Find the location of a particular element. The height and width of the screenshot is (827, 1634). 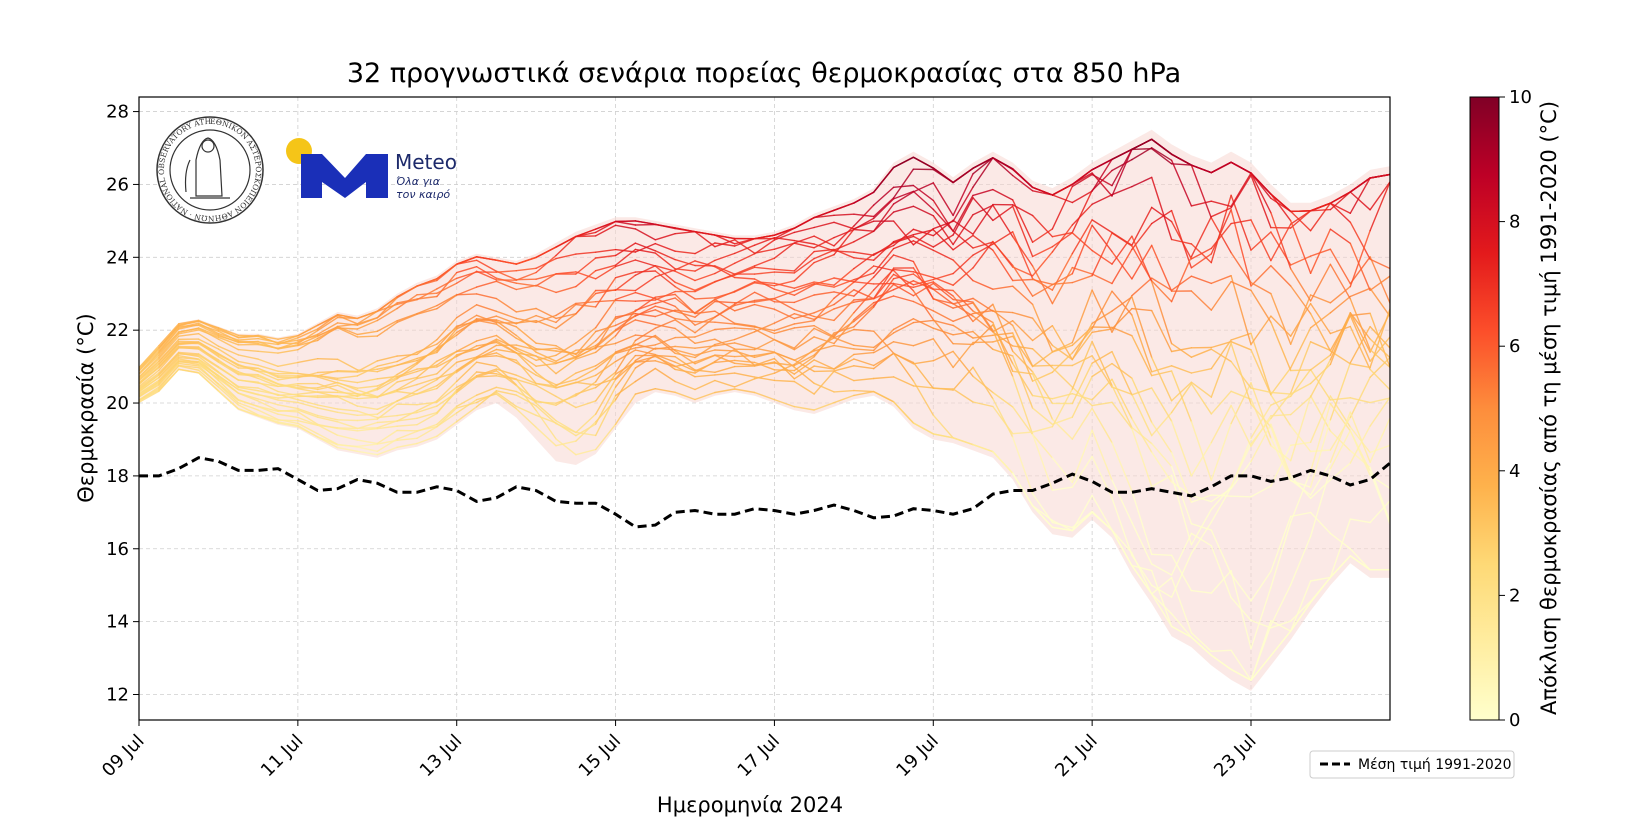

colorbar-tick-label: 6 is located at coordinates (1514, 346).